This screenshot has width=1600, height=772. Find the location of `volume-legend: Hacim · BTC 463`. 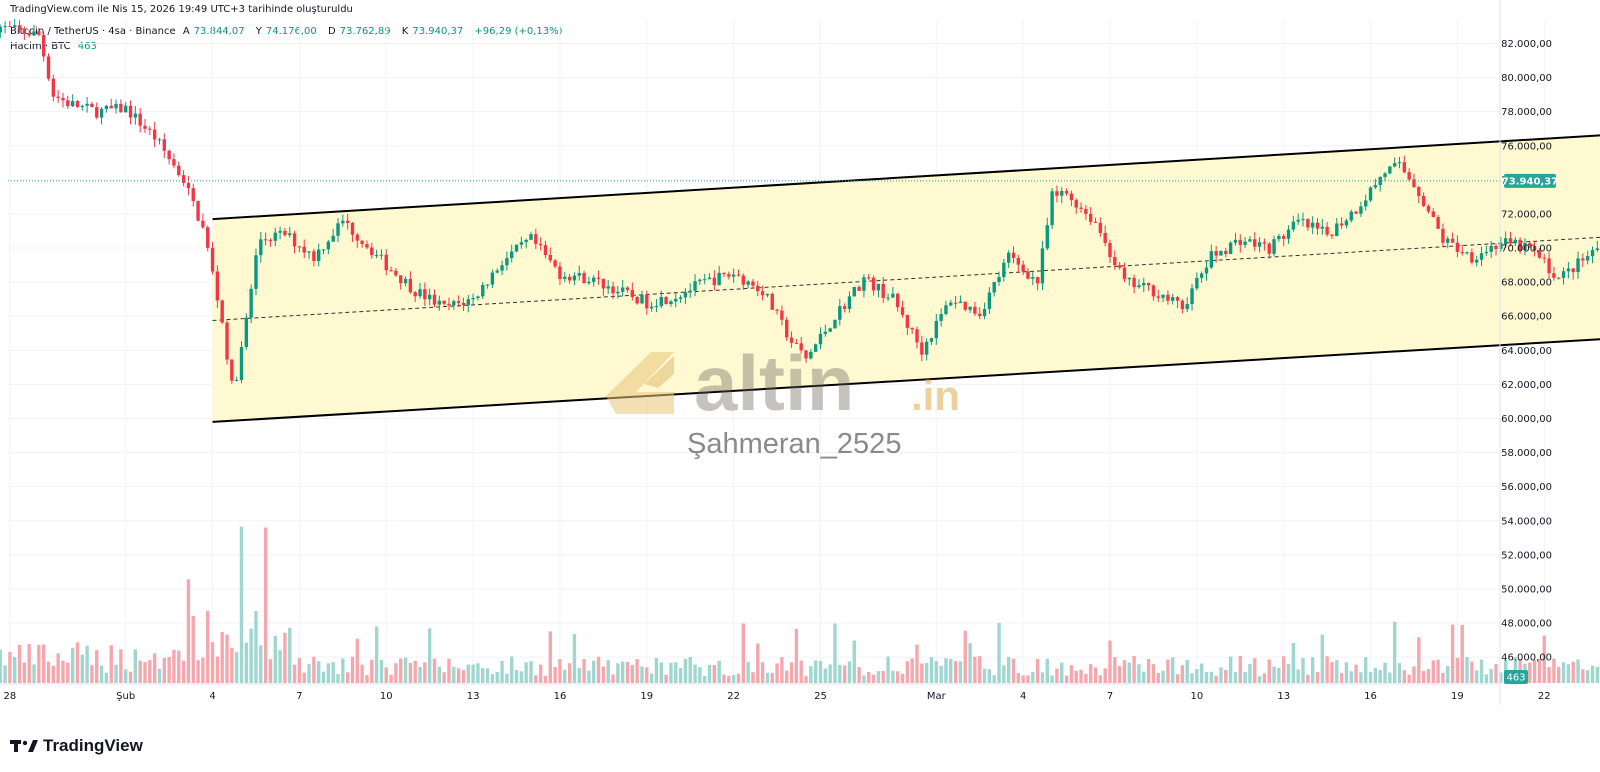

volume-legend: Hacim · BTC 463 is located at coordinates (55, 46).